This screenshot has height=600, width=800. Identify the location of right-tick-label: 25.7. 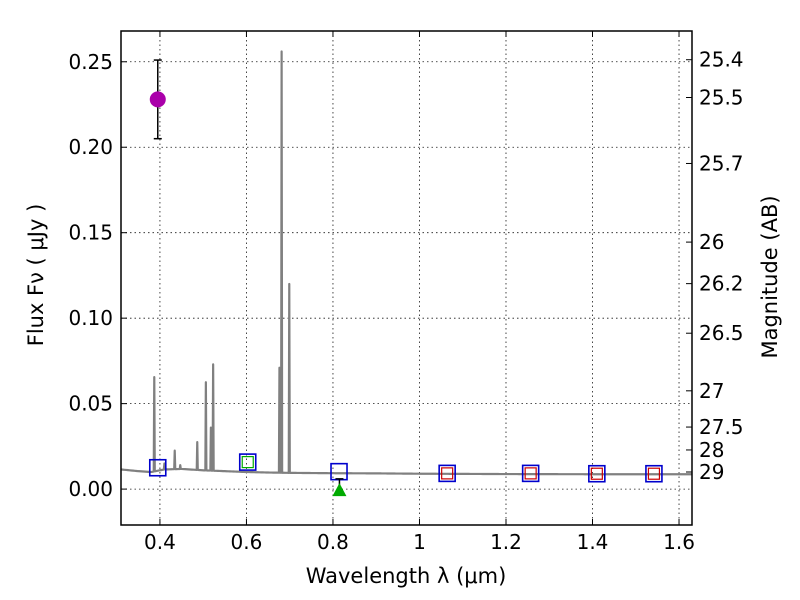
(721, 163).